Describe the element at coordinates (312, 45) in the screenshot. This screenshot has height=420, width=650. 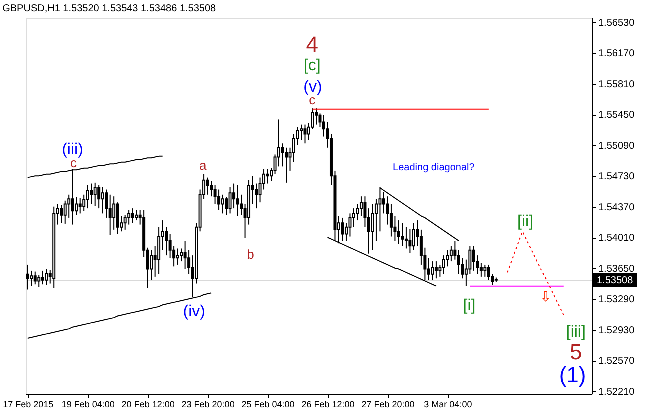
I see `annotation: 4` at that location.